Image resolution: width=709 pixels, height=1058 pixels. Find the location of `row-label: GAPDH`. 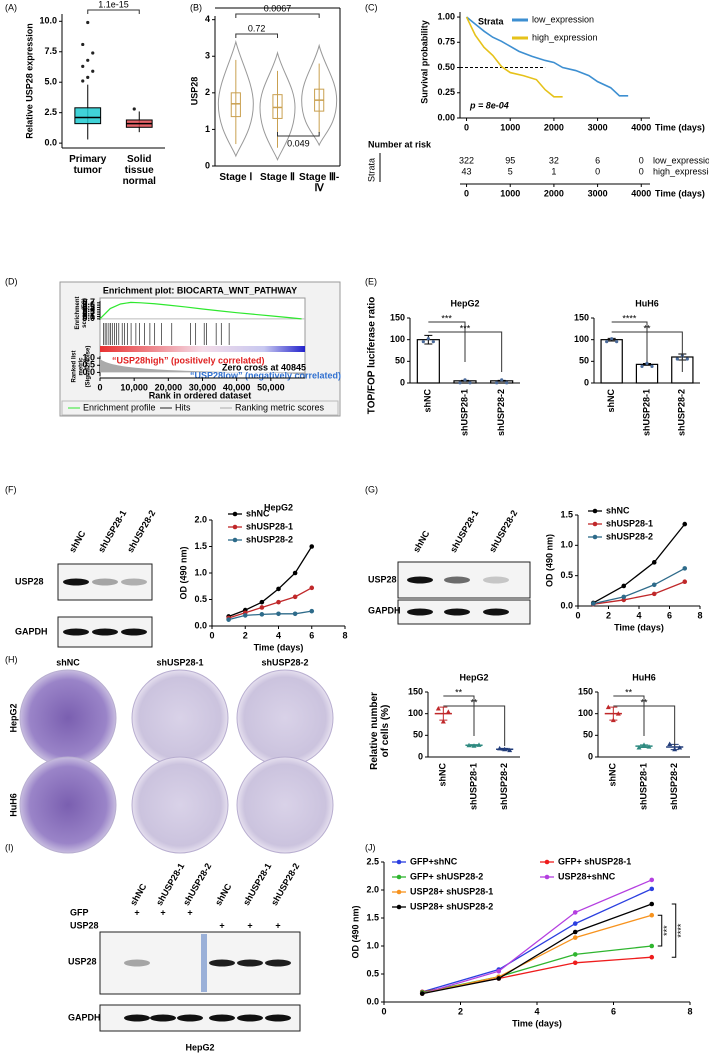

row-label: GAPDH is located at coordinates (31, 631).